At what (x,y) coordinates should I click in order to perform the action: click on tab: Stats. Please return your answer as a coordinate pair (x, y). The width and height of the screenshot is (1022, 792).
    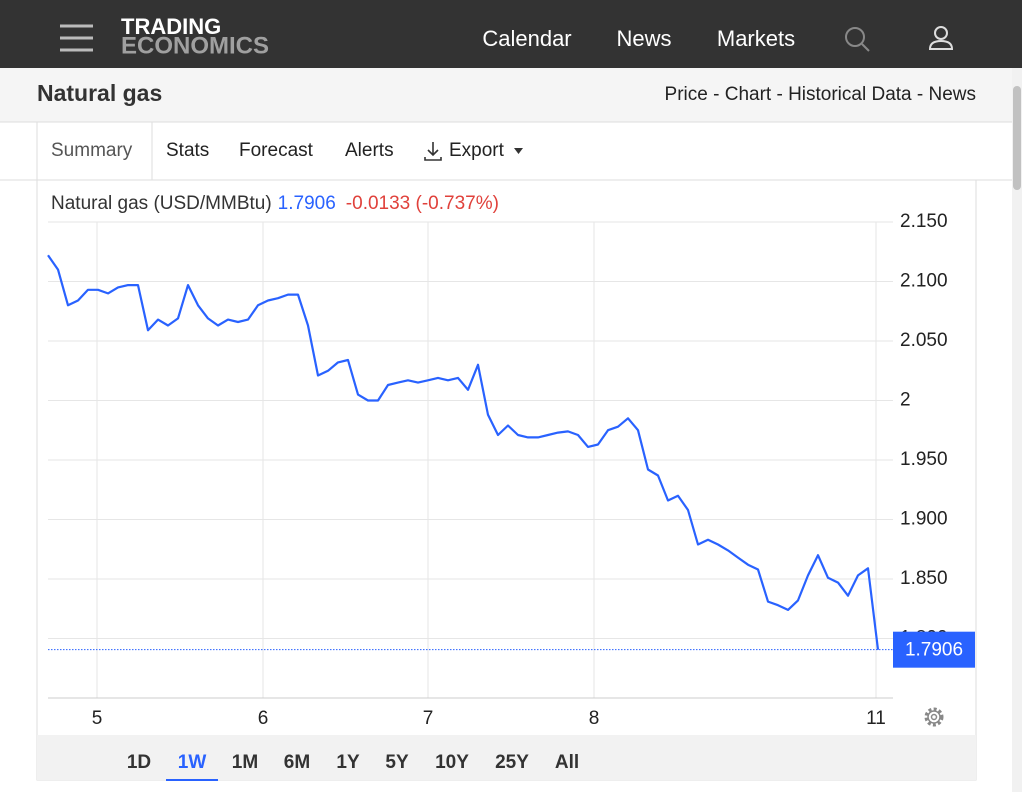
    Looking at the image, I should click on (187, 150).